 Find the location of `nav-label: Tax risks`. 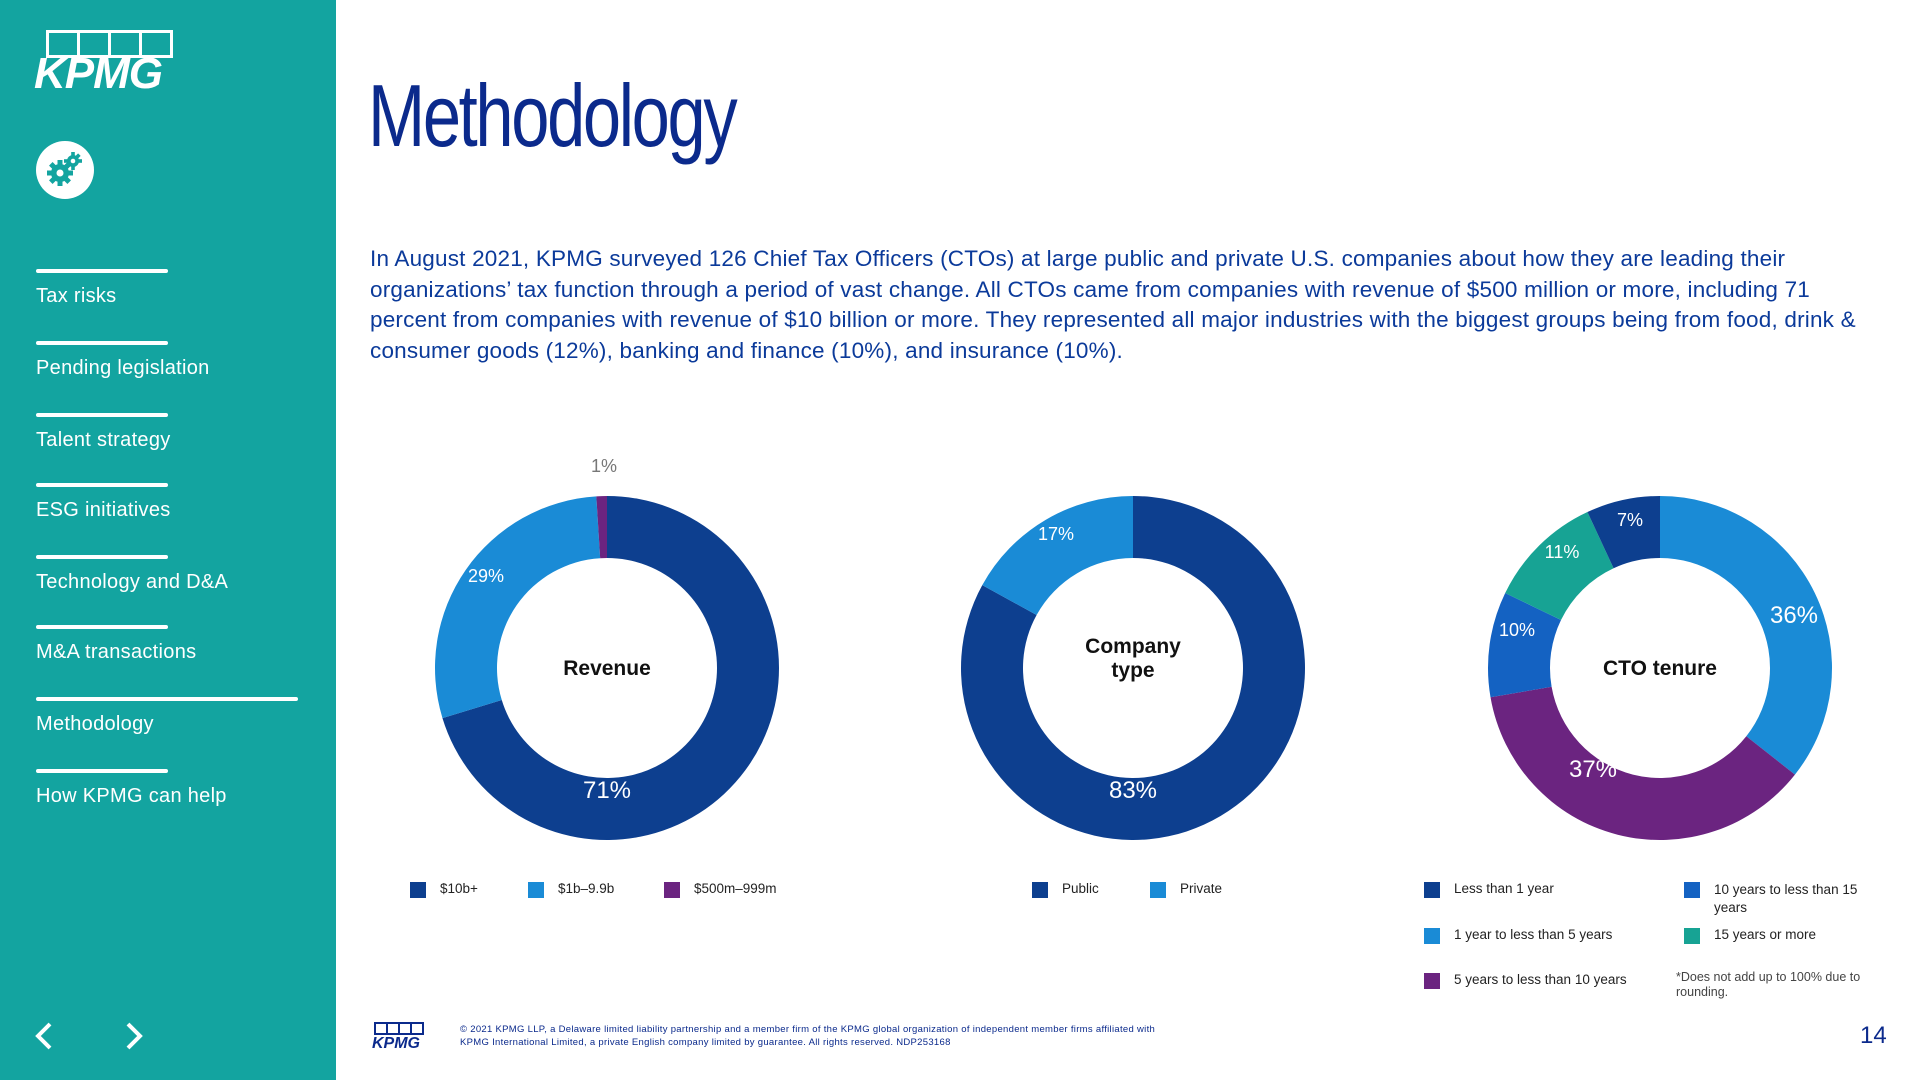

nav-label: Tax risks is located at coordinates (76, 296).